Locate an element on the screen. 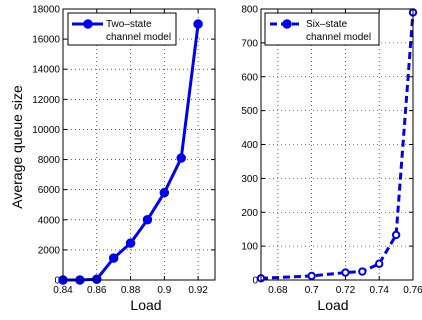 The image size is (422, 320). left-y-tick-label: 18000 is located at coordinates (46, 10).